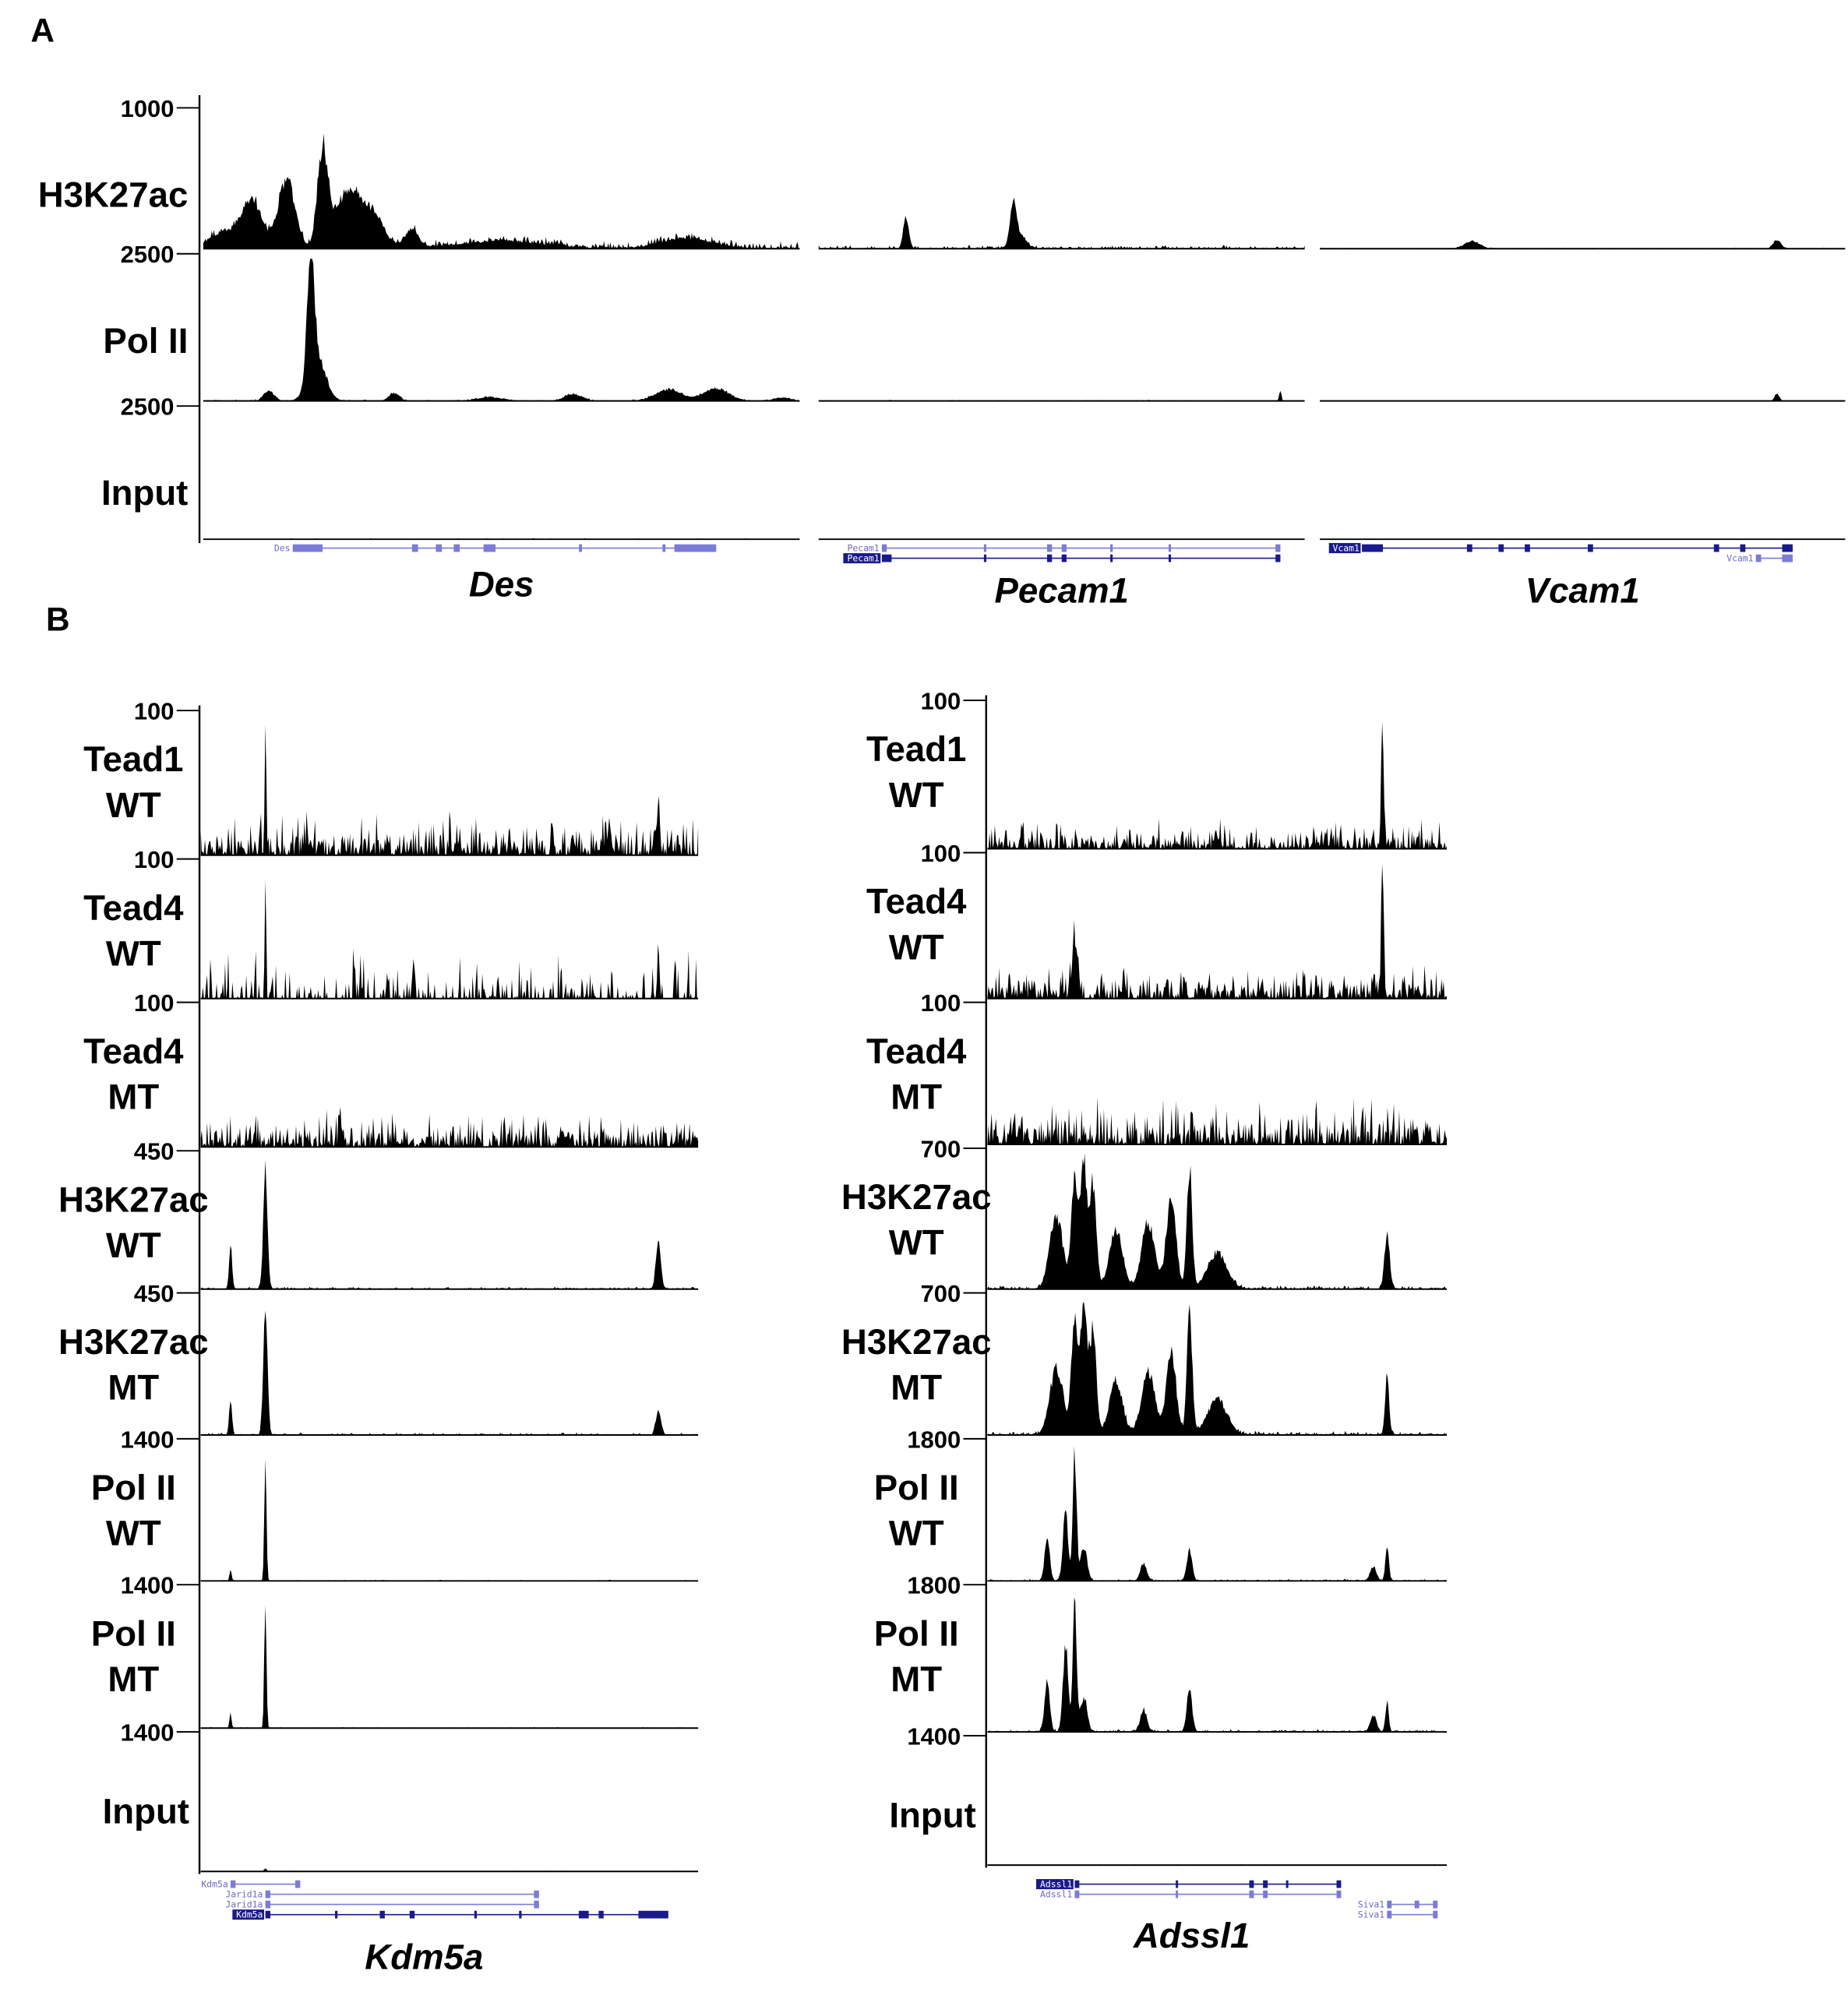 The height and width of the screenshot is (1992, 1848). What do you see at coordinates (450, 1373) in the screenshot?
I see `signal-track-kdm5a-h3k27ac-mt` at bounding box center [450, 1373].